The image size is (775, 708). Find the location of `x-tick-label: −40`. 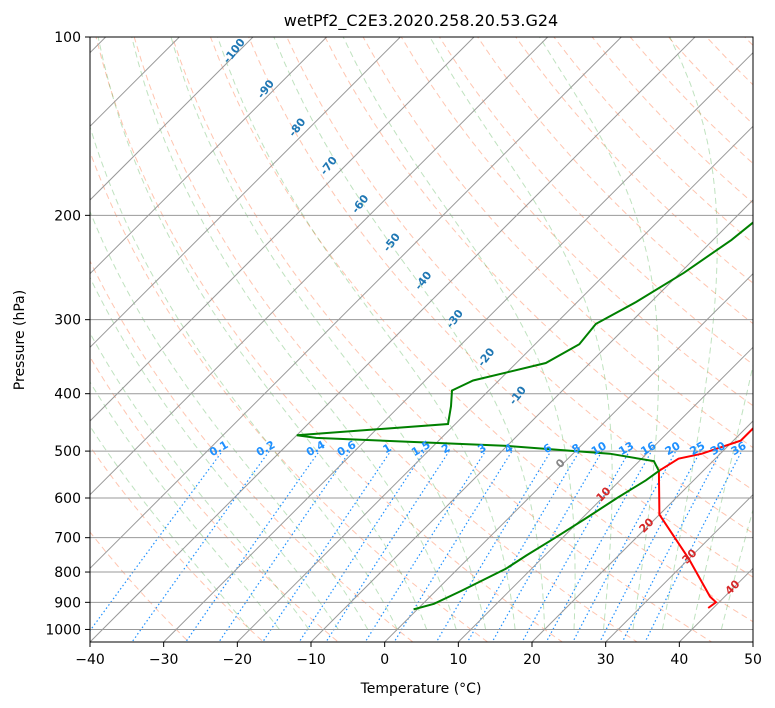

x-tick-label: −40 is located at coordinates (90, 660).